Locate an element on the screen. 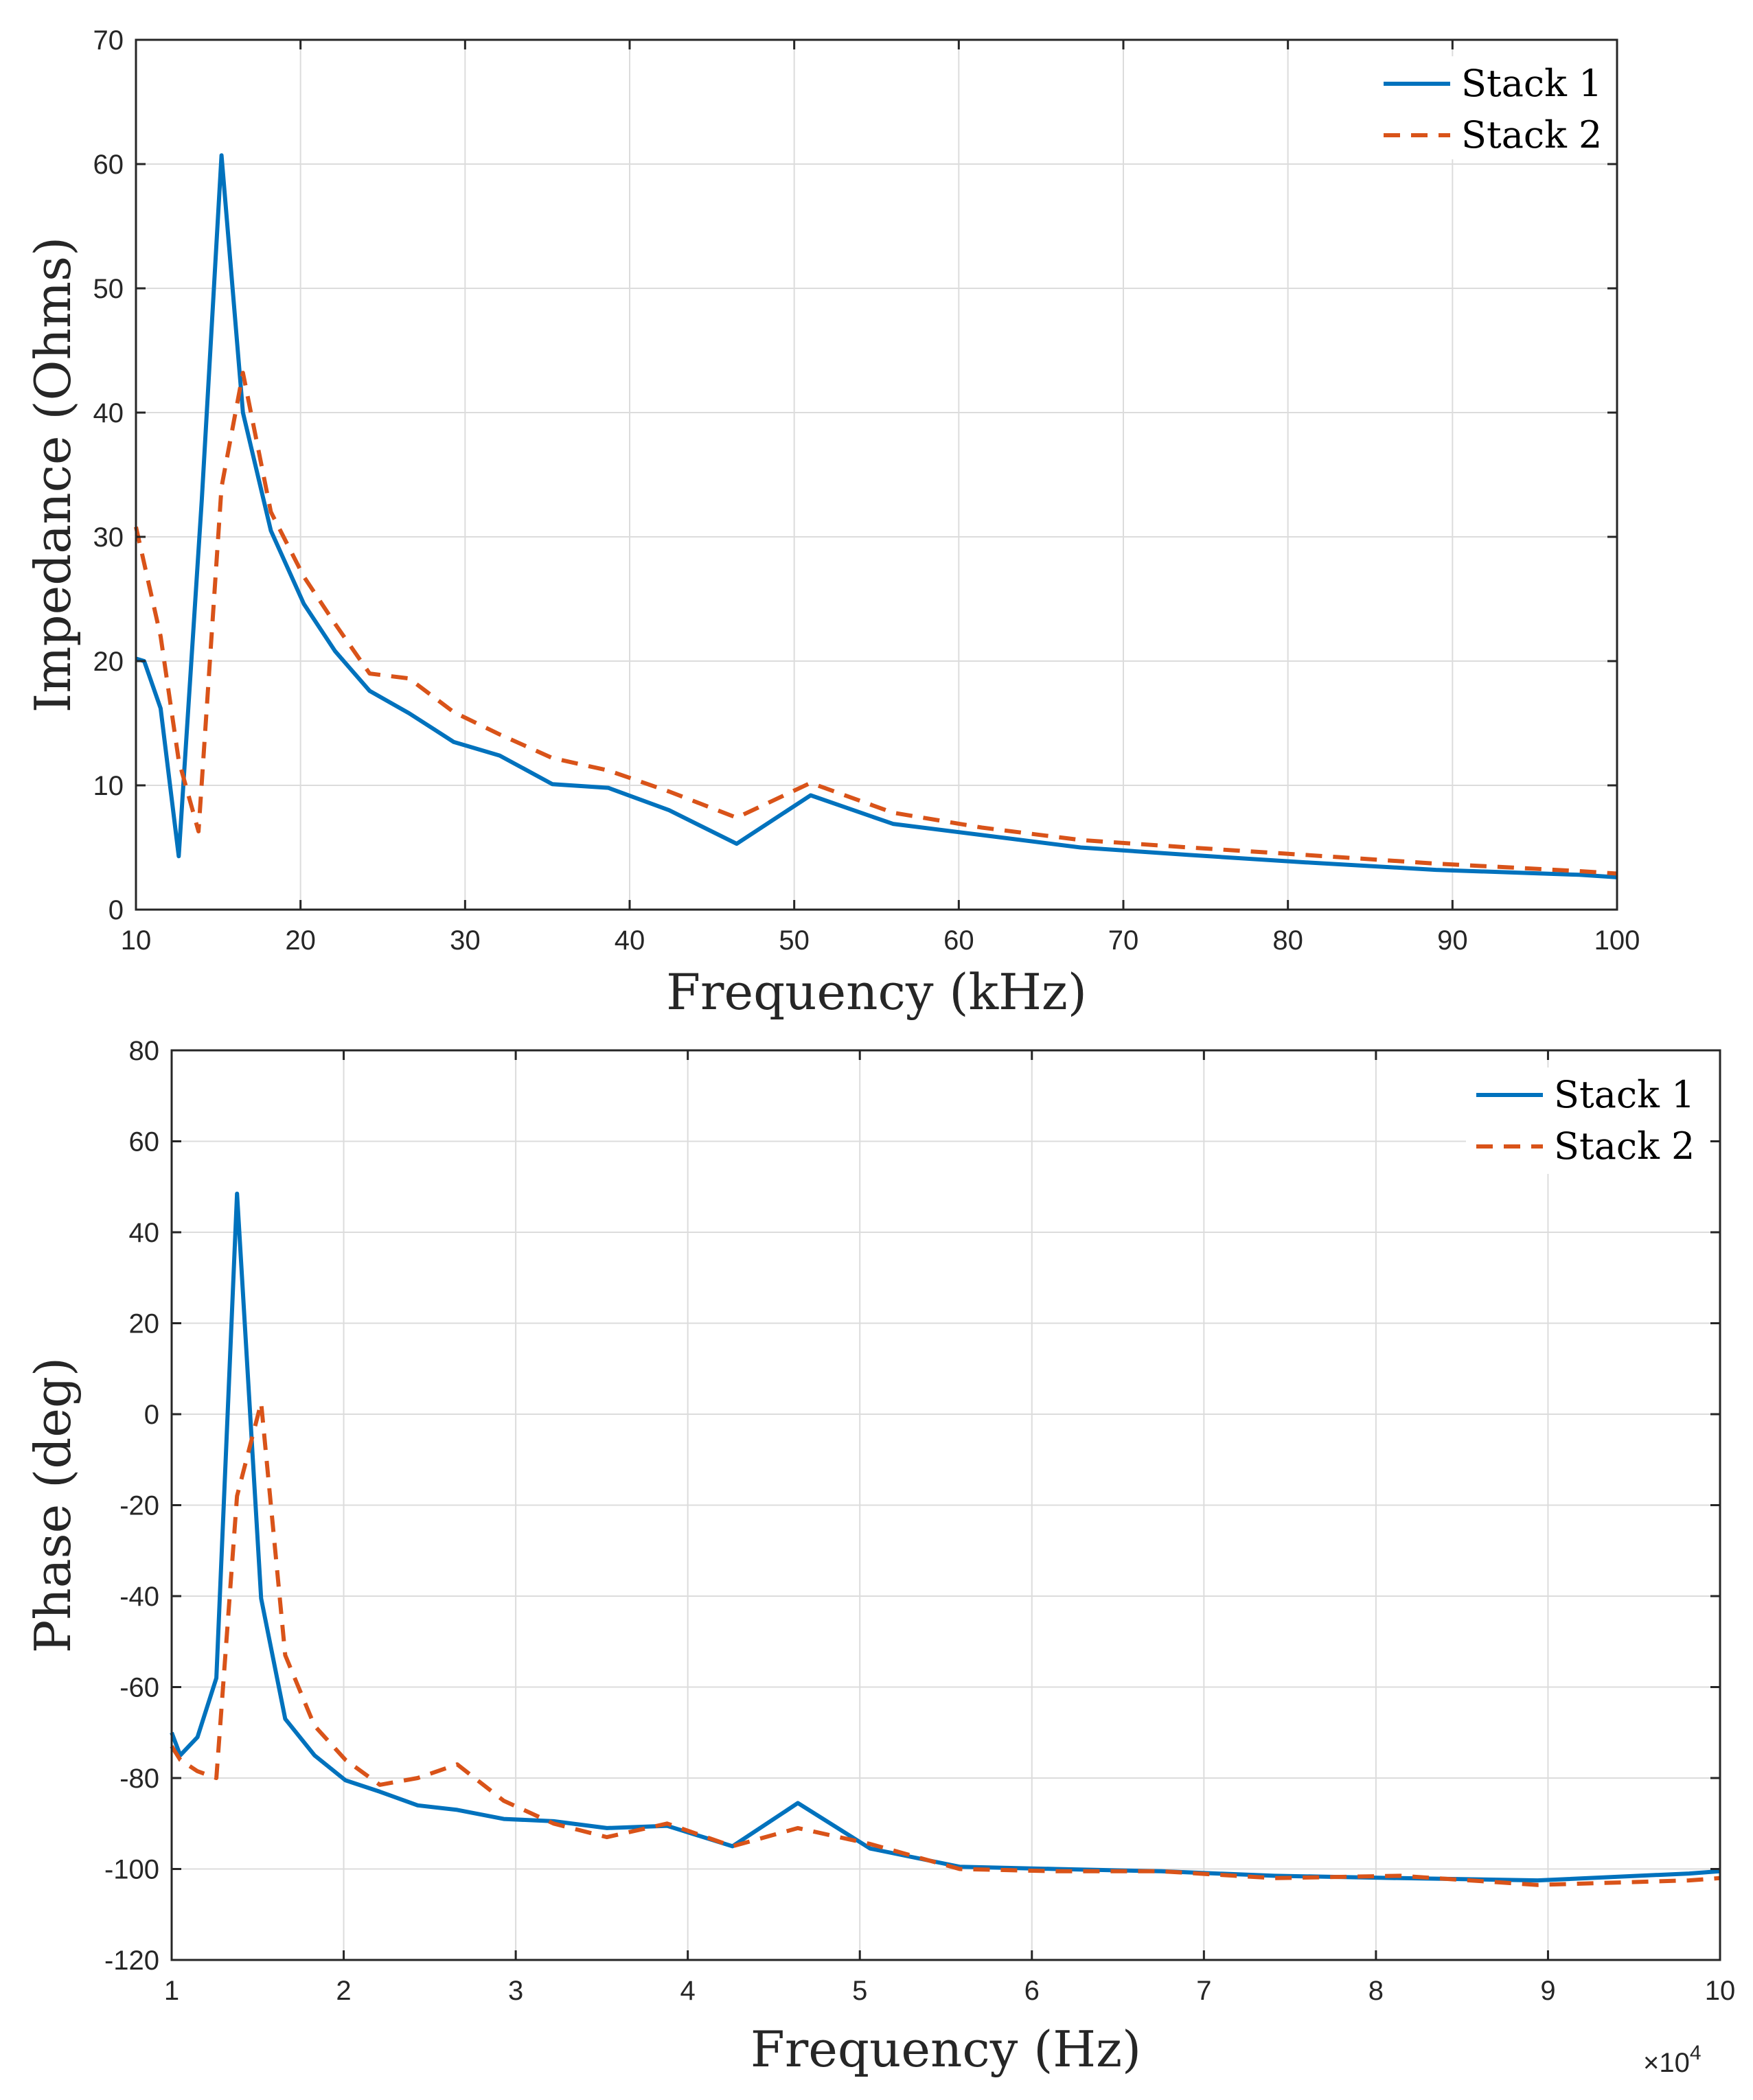 This screenshot has height=2100, width=1753. impedance-x-tick-label: 60 is located at coordinates (958, 941).